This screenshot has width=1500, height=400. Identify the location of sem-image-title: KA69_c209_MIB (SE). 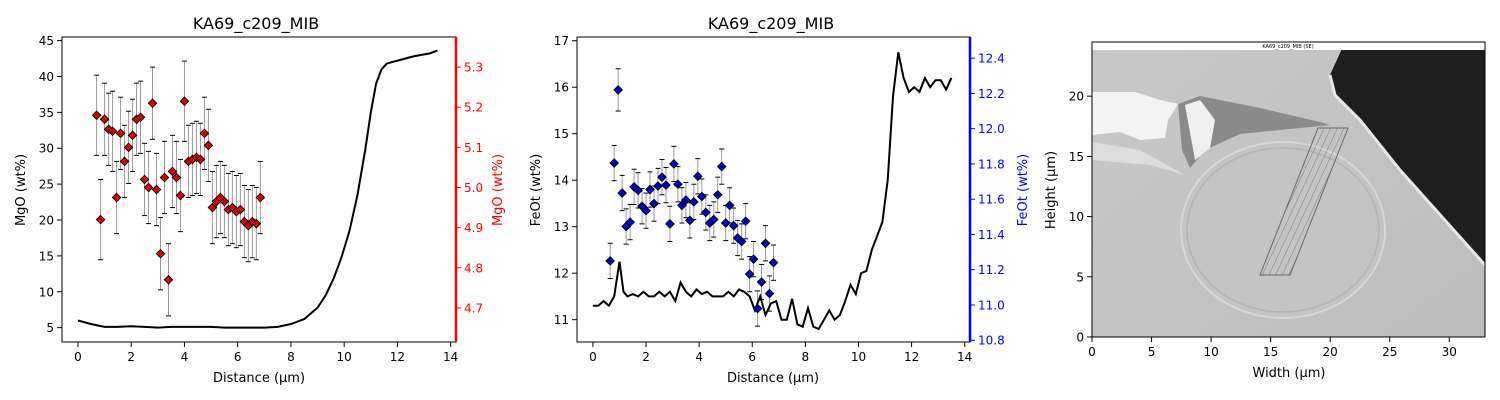
(1287, 47).